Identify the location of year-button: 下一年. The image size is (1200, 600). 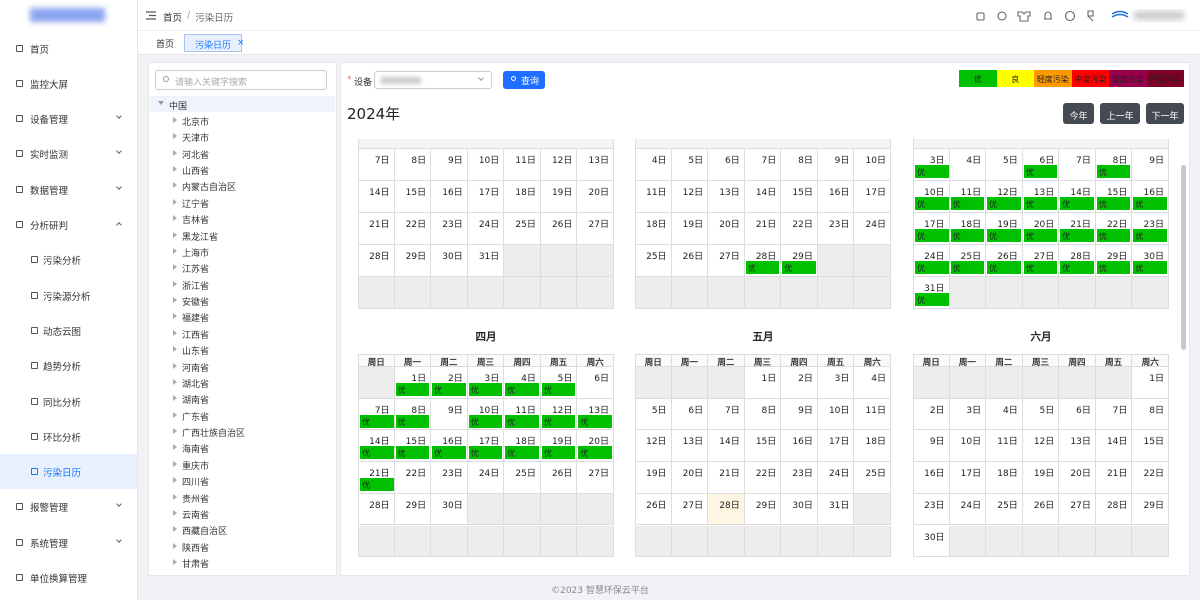
(1165, 113).